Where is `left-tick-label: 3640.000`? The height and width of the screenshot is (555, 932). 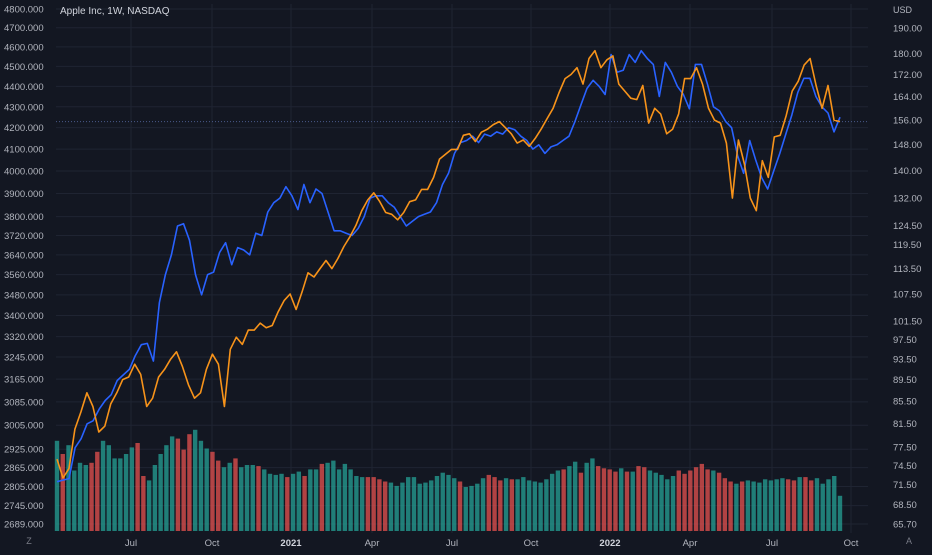 left-tick-label: 3640.000 is located at coordinates (24, 255).